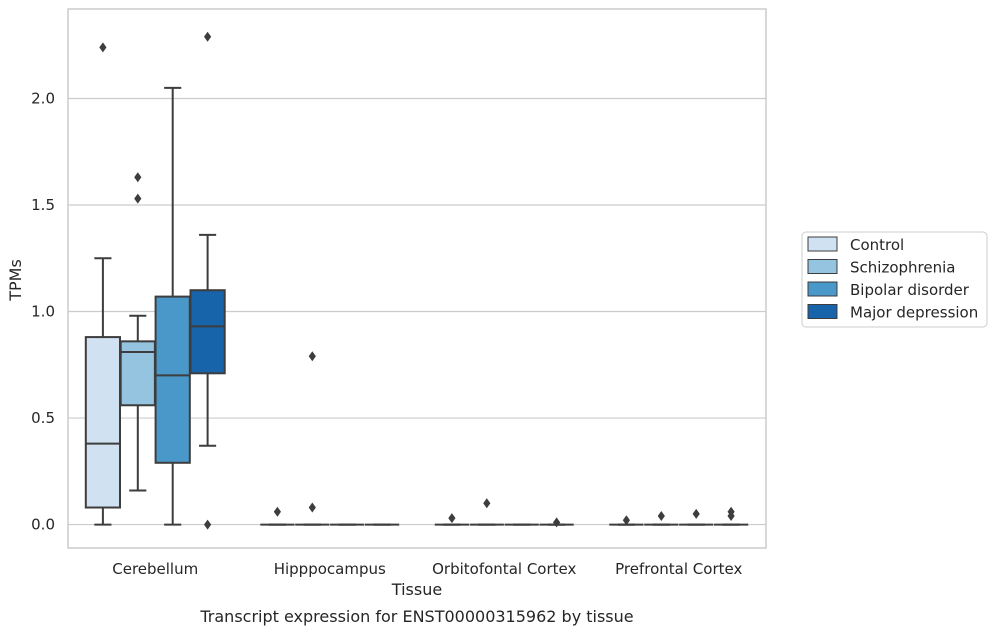  I want to click on y-tick-labels: 0.0 0.5 1.0 1.5 2.0, so click(43, 311).